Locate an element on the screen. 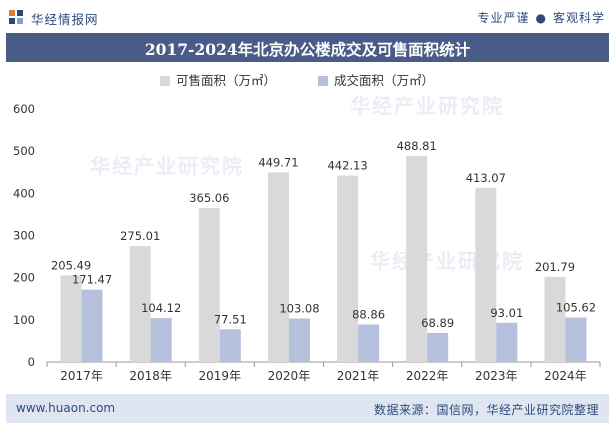 The image size is (615, 427). legend-label-1: 成交面积（万㎡） is located at coordinates (384, 80).